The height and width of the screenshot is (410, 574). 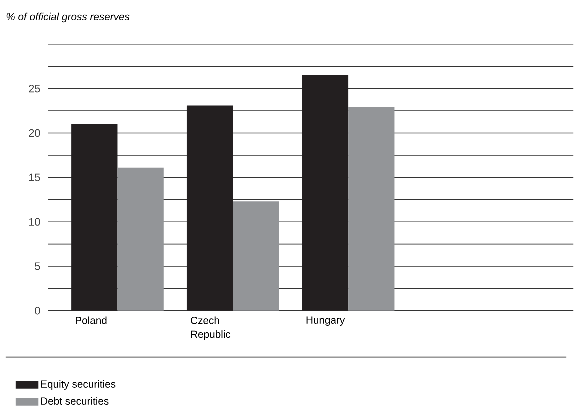 What do you see at coordinates (37, 310) in the screenshot?
I see `y-tick-label: 0` at bounding box center [37, 310].